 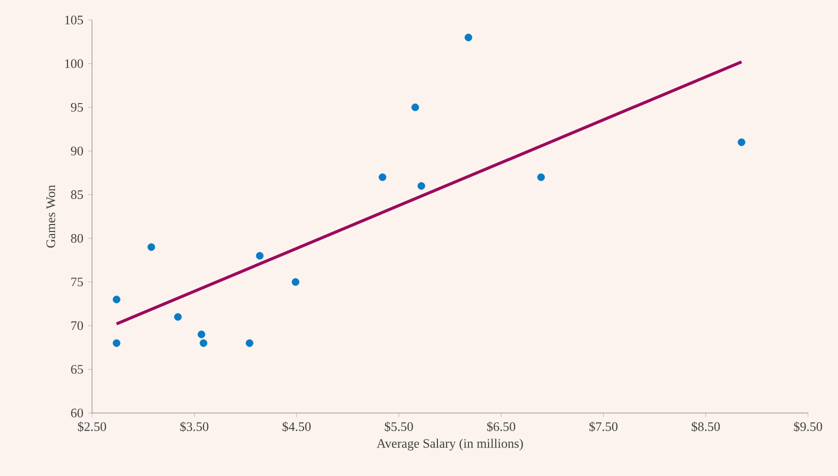 What do you see at coordinates (449, 444) in the screenshot?
I see `x-axis-title: Average Salary (in millions)` at bounding box center [449, 444].